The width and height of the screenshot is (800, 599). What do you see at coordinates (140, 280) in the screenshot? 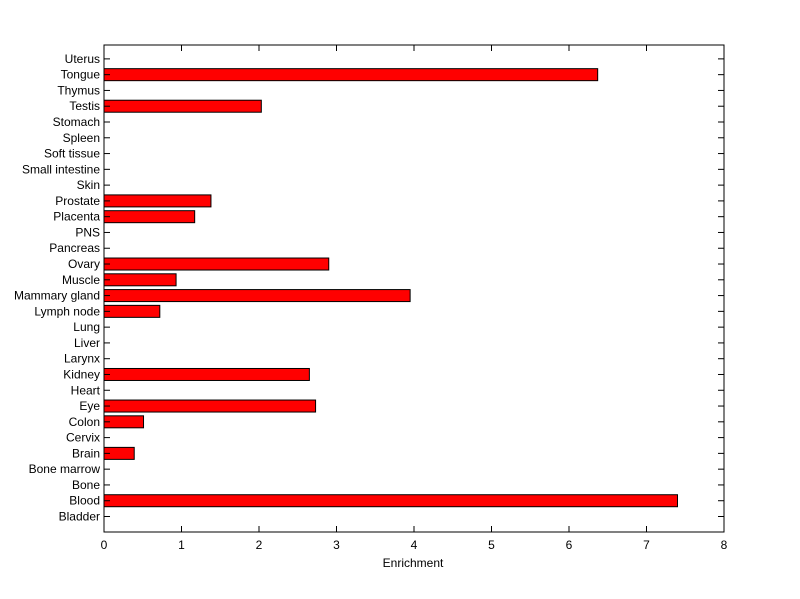
I see `bar-muscle` at bounding box center [140, 280].